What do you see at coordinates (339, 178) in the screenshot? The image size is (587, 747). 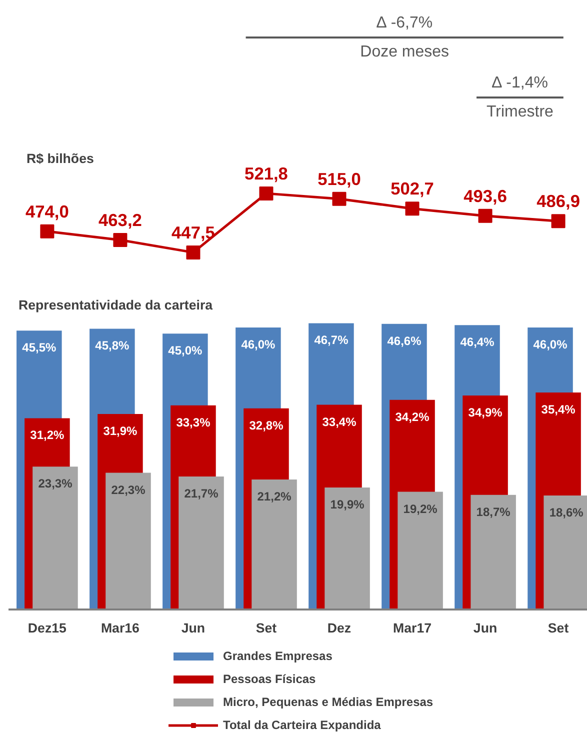 I see `data-label: 515,0` at bounding box center [339, 178].